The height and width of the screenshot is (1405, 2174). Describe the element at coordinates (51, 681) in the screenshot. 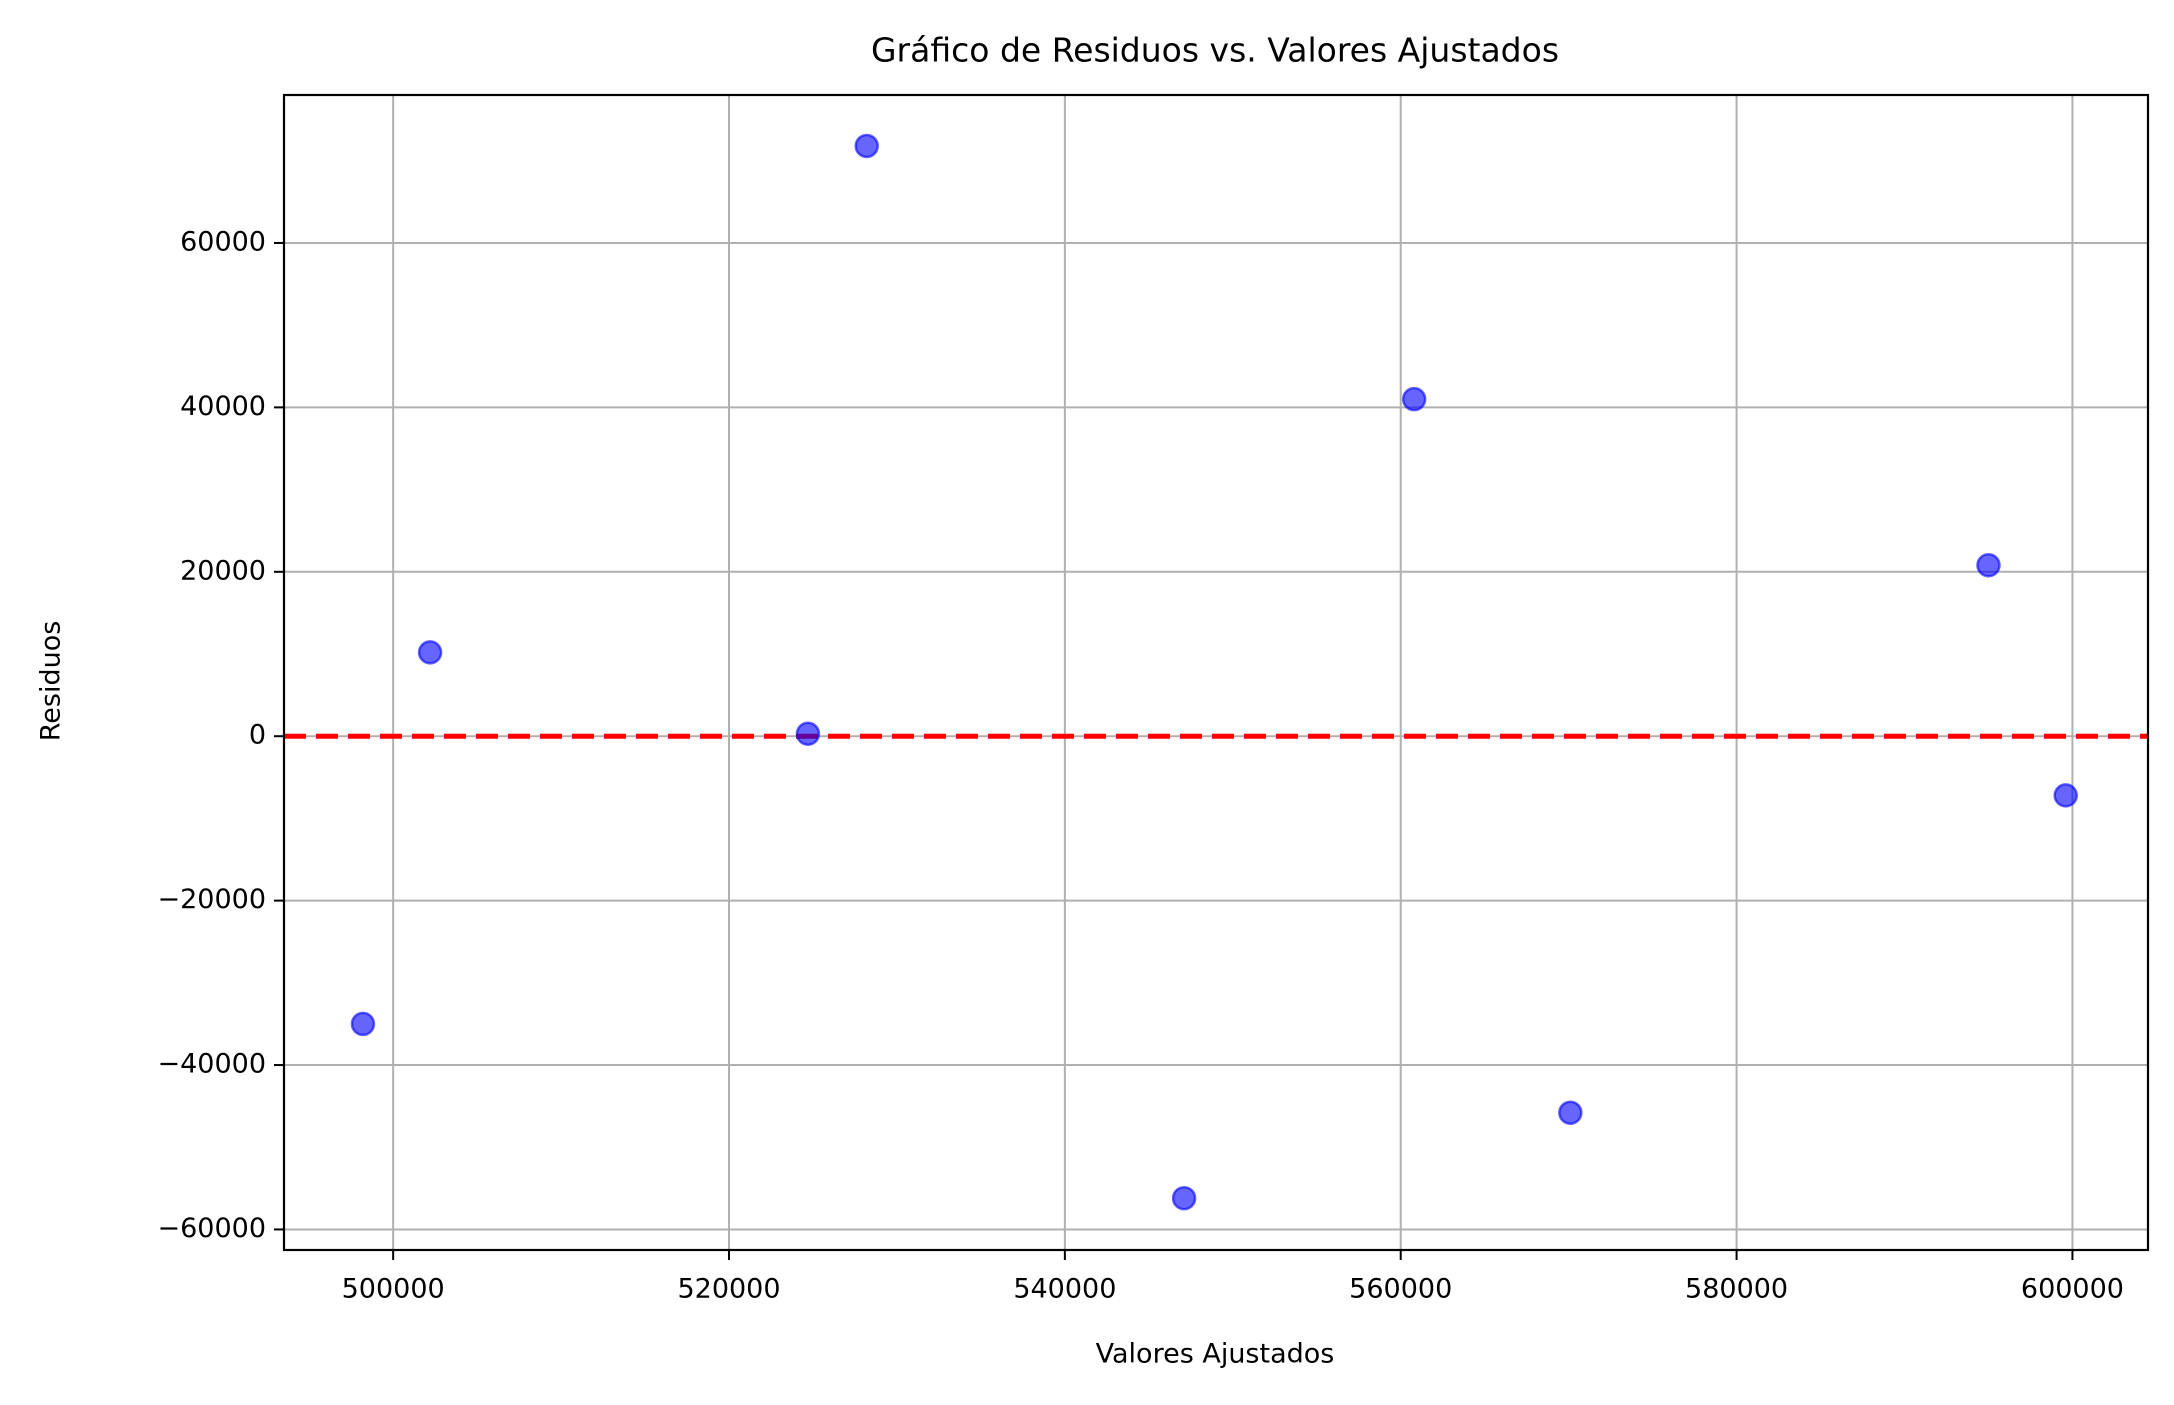

I see `y-axis-label: Residuos` at that location.